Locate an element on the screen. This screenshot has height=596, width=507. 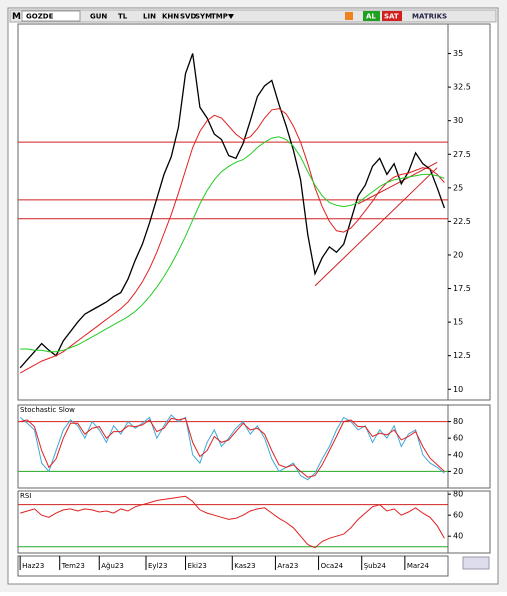
y-tick-label: 25 is located at coordinates (458, 187).